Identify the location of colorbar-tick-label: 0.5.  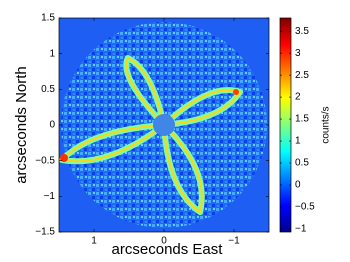
(302, 163).